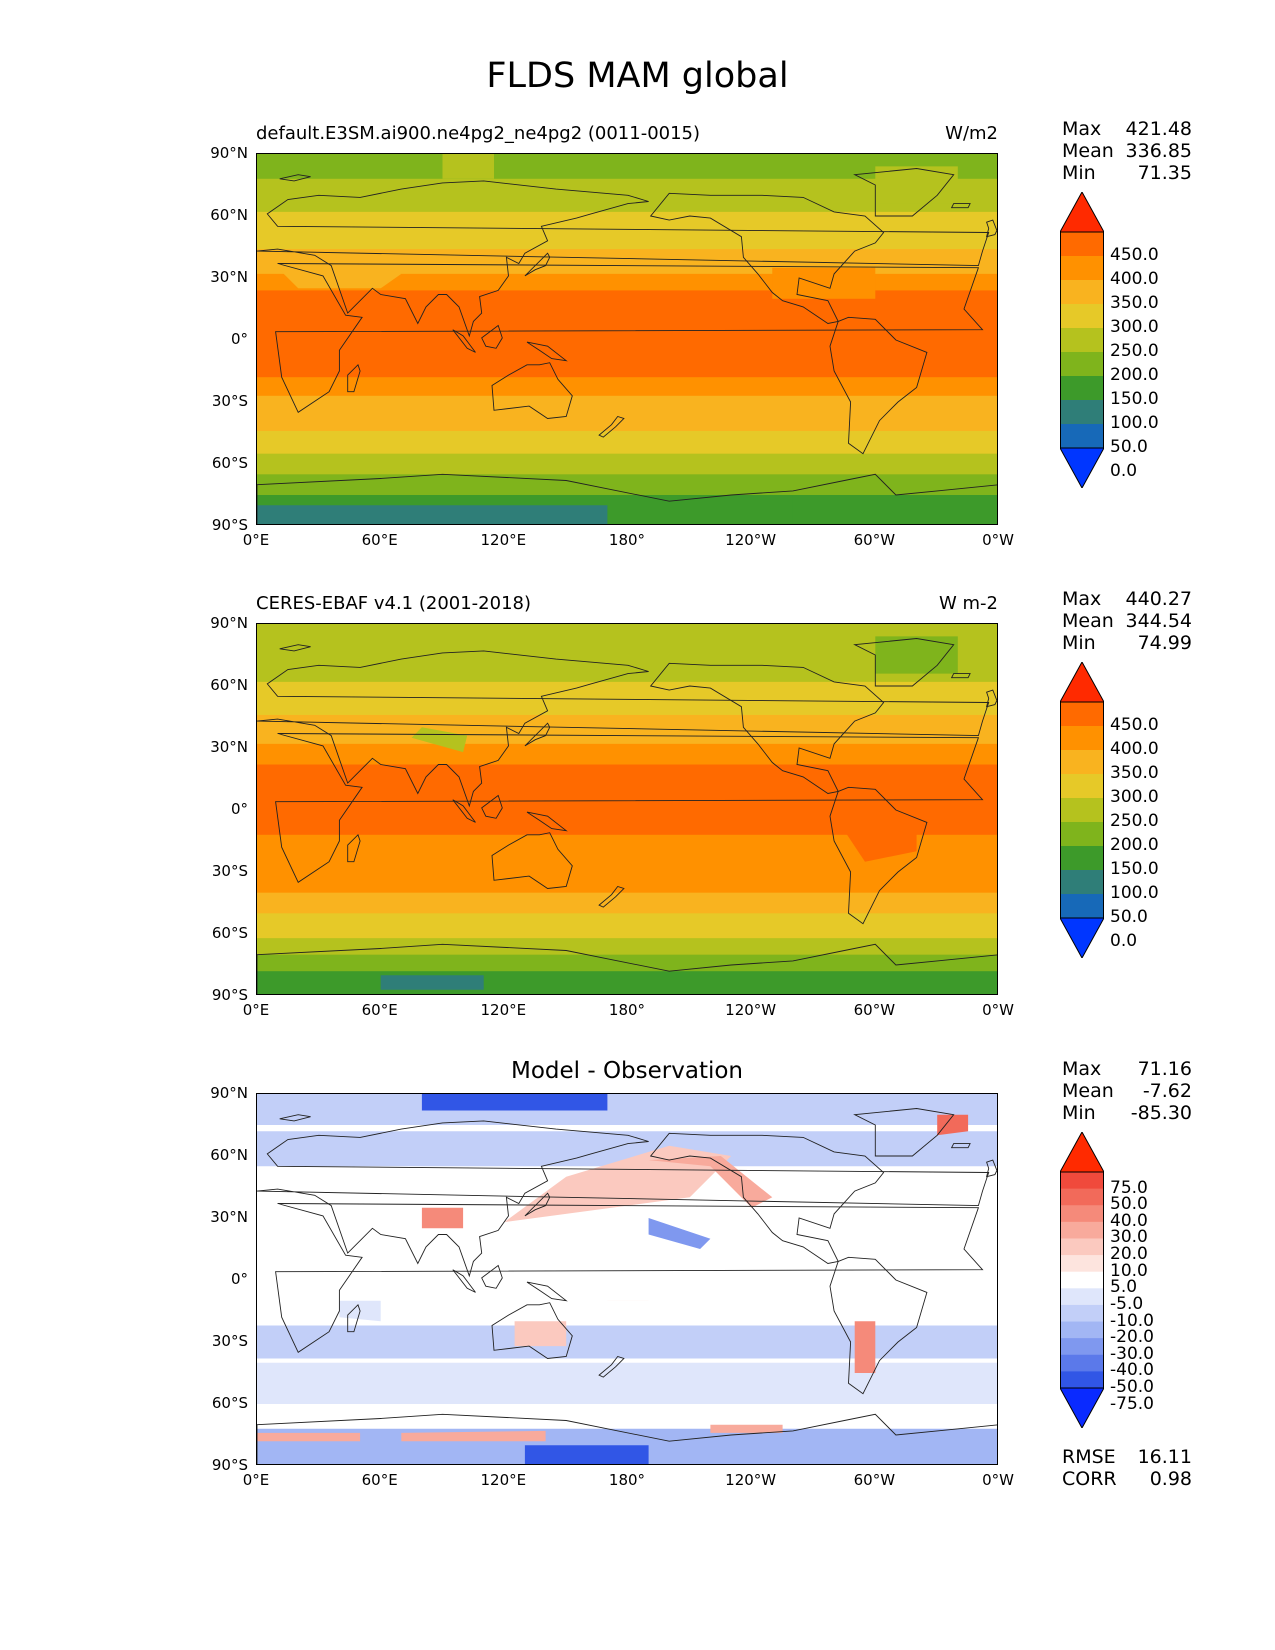 The width and height of the screenshot is (1275, 1650). What do you see at coordinates (1088, 1091) in the screenshot?
I see `stat-mean-label: Mean` at bounding box center [1088, 1091].